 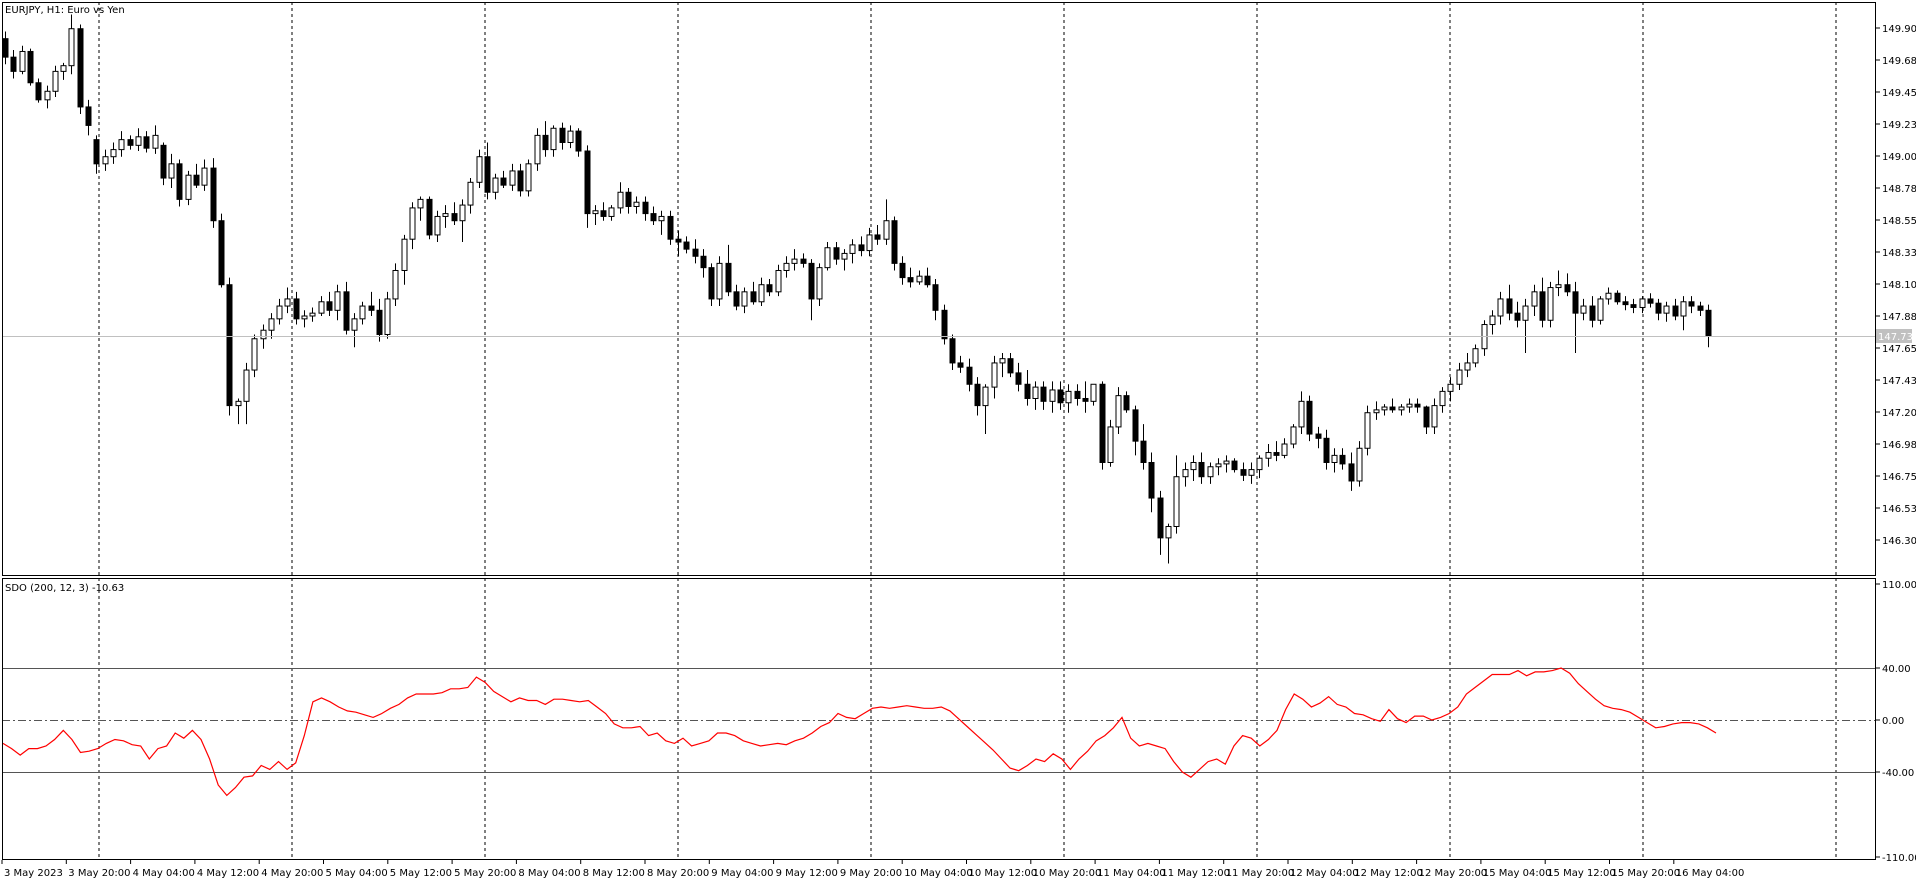 What do you see at coordinates (1710, 873) in the screenshot?
I see `time-tick-label: 16 May 04:00` at bounding box center [1710, 873].